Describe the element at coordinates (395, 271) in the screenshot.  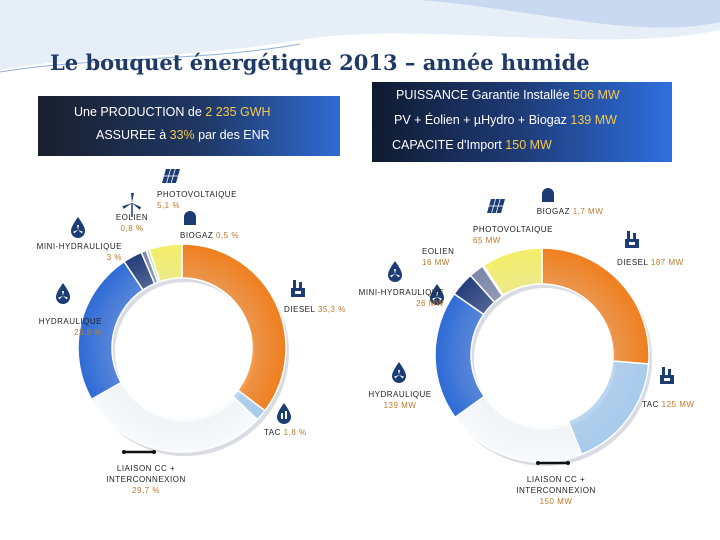
I see `right-wind-icon` at that location.